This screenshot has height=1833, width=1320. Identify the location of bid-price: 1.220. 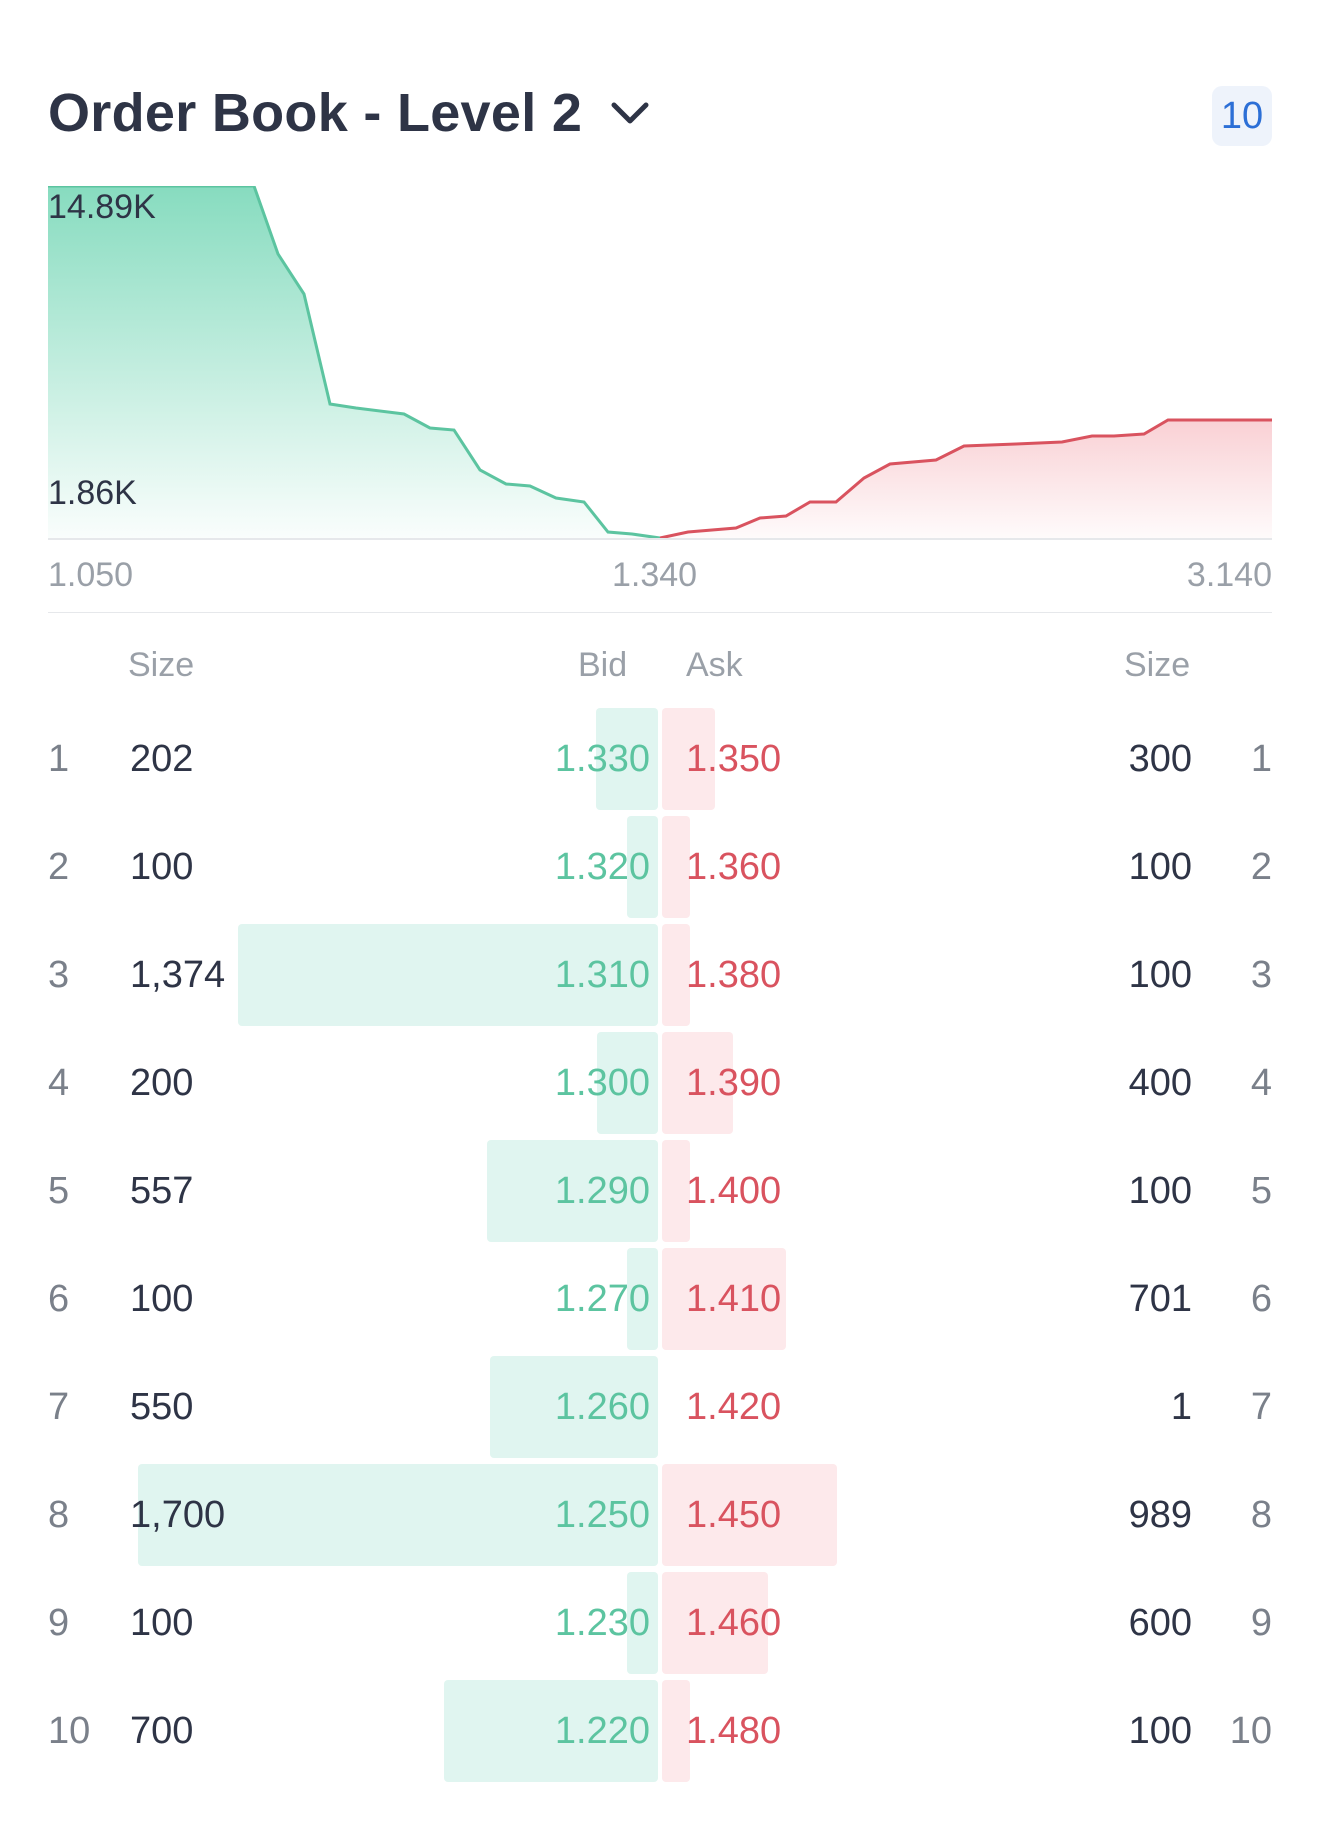
(602, 1731).